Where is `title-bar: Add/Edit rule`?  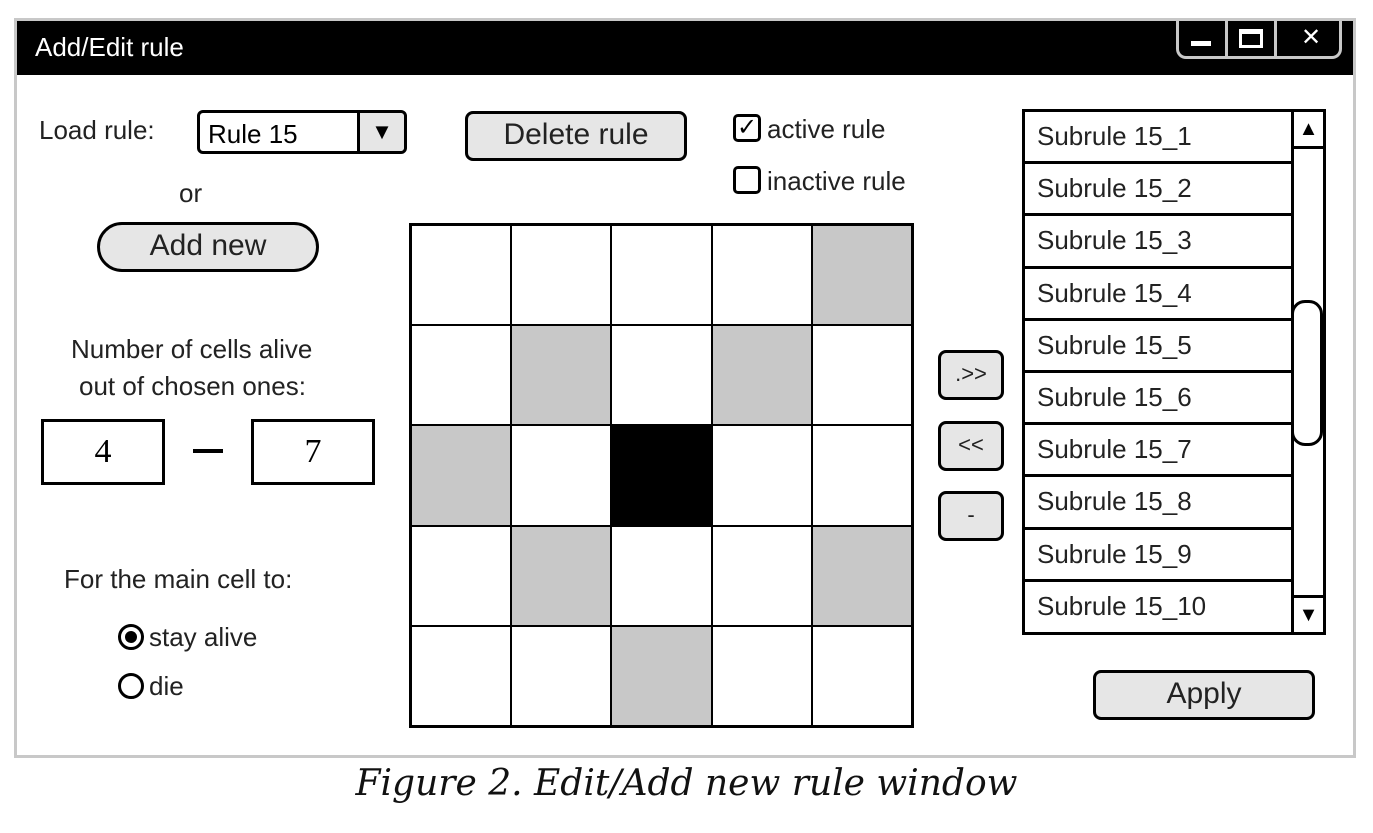 title-bar: Add/Edit rule is located at coordinates (685, 48).